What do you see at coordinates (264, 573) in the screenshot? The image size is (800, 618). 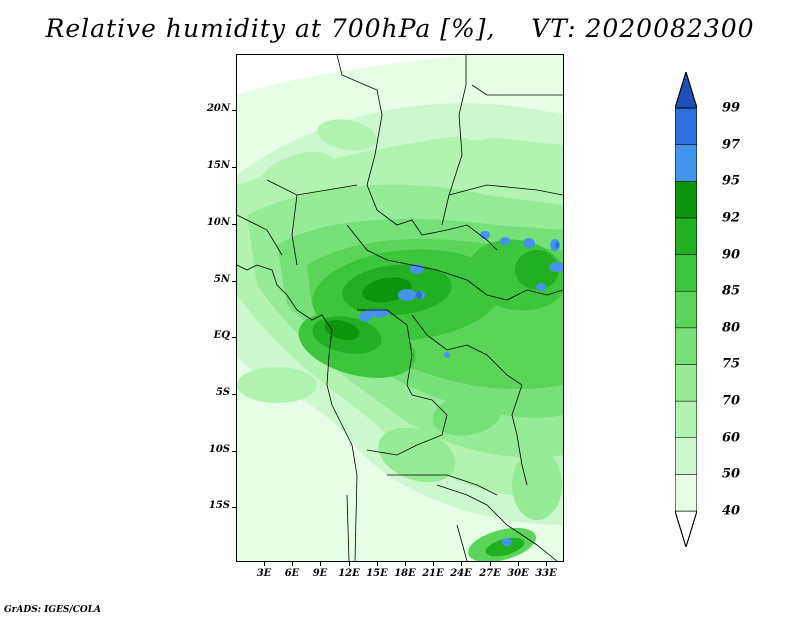 I see `lon-label-3e: 3E` at bounding box center [264, 573].